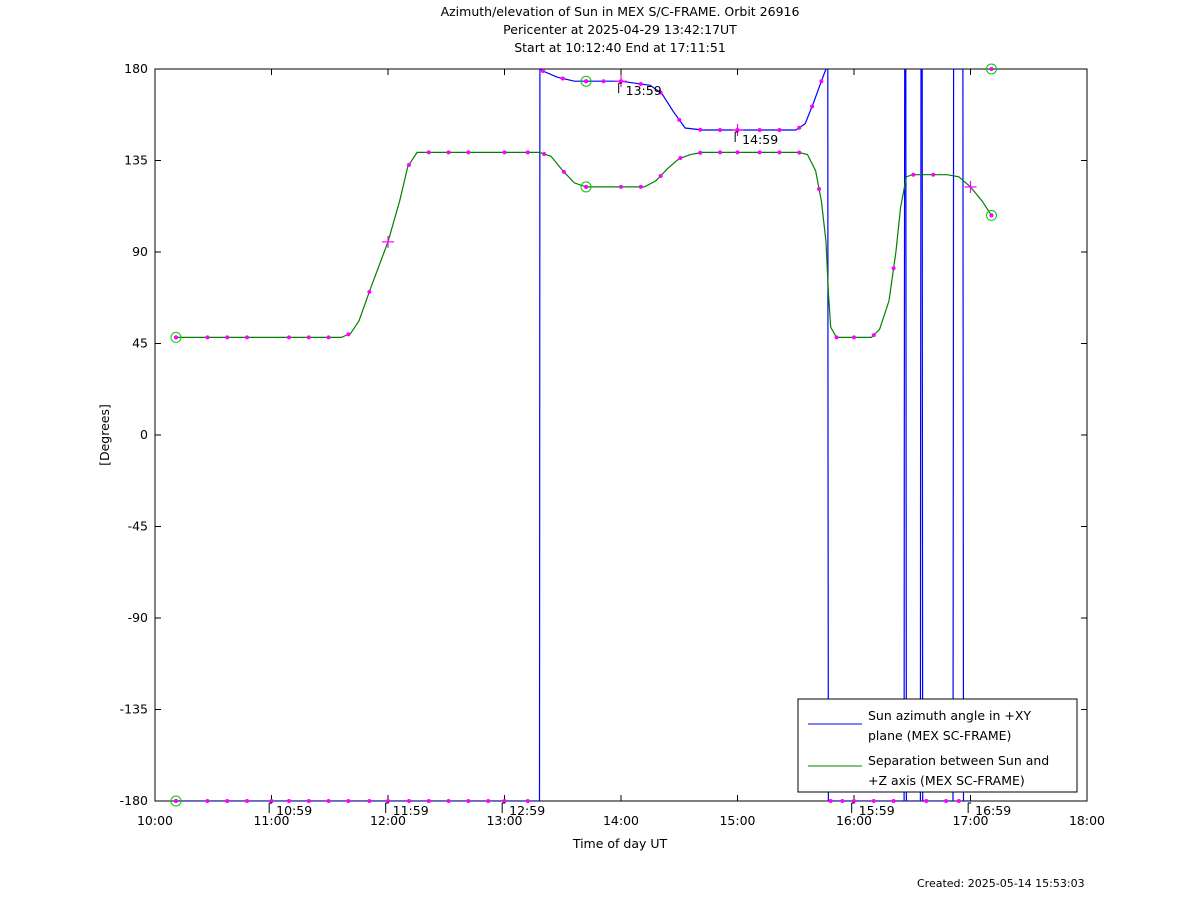  I want to click on y-tick-label: 45, so click(140, 343).